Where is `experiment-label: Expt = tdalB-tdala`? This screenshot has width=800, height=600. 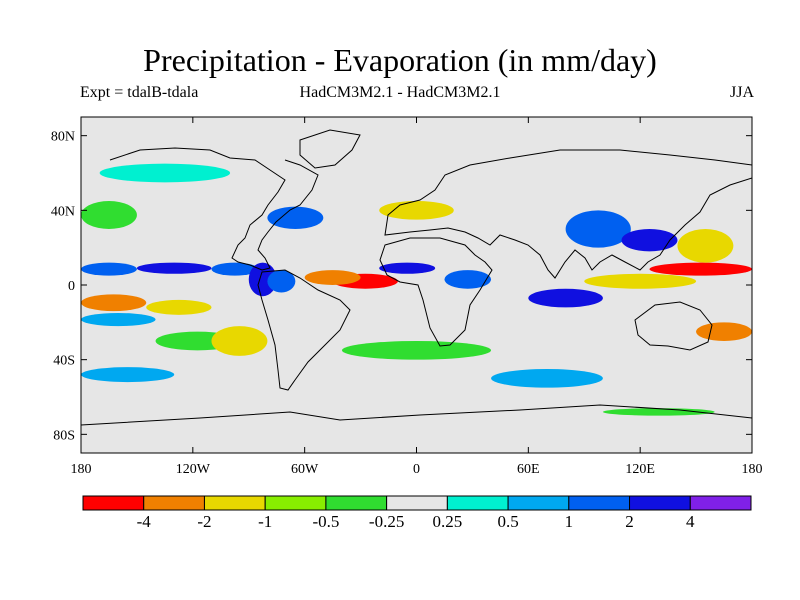 experiment-label: Expt = tdalB-tdala is located at coordinates (139, 92).